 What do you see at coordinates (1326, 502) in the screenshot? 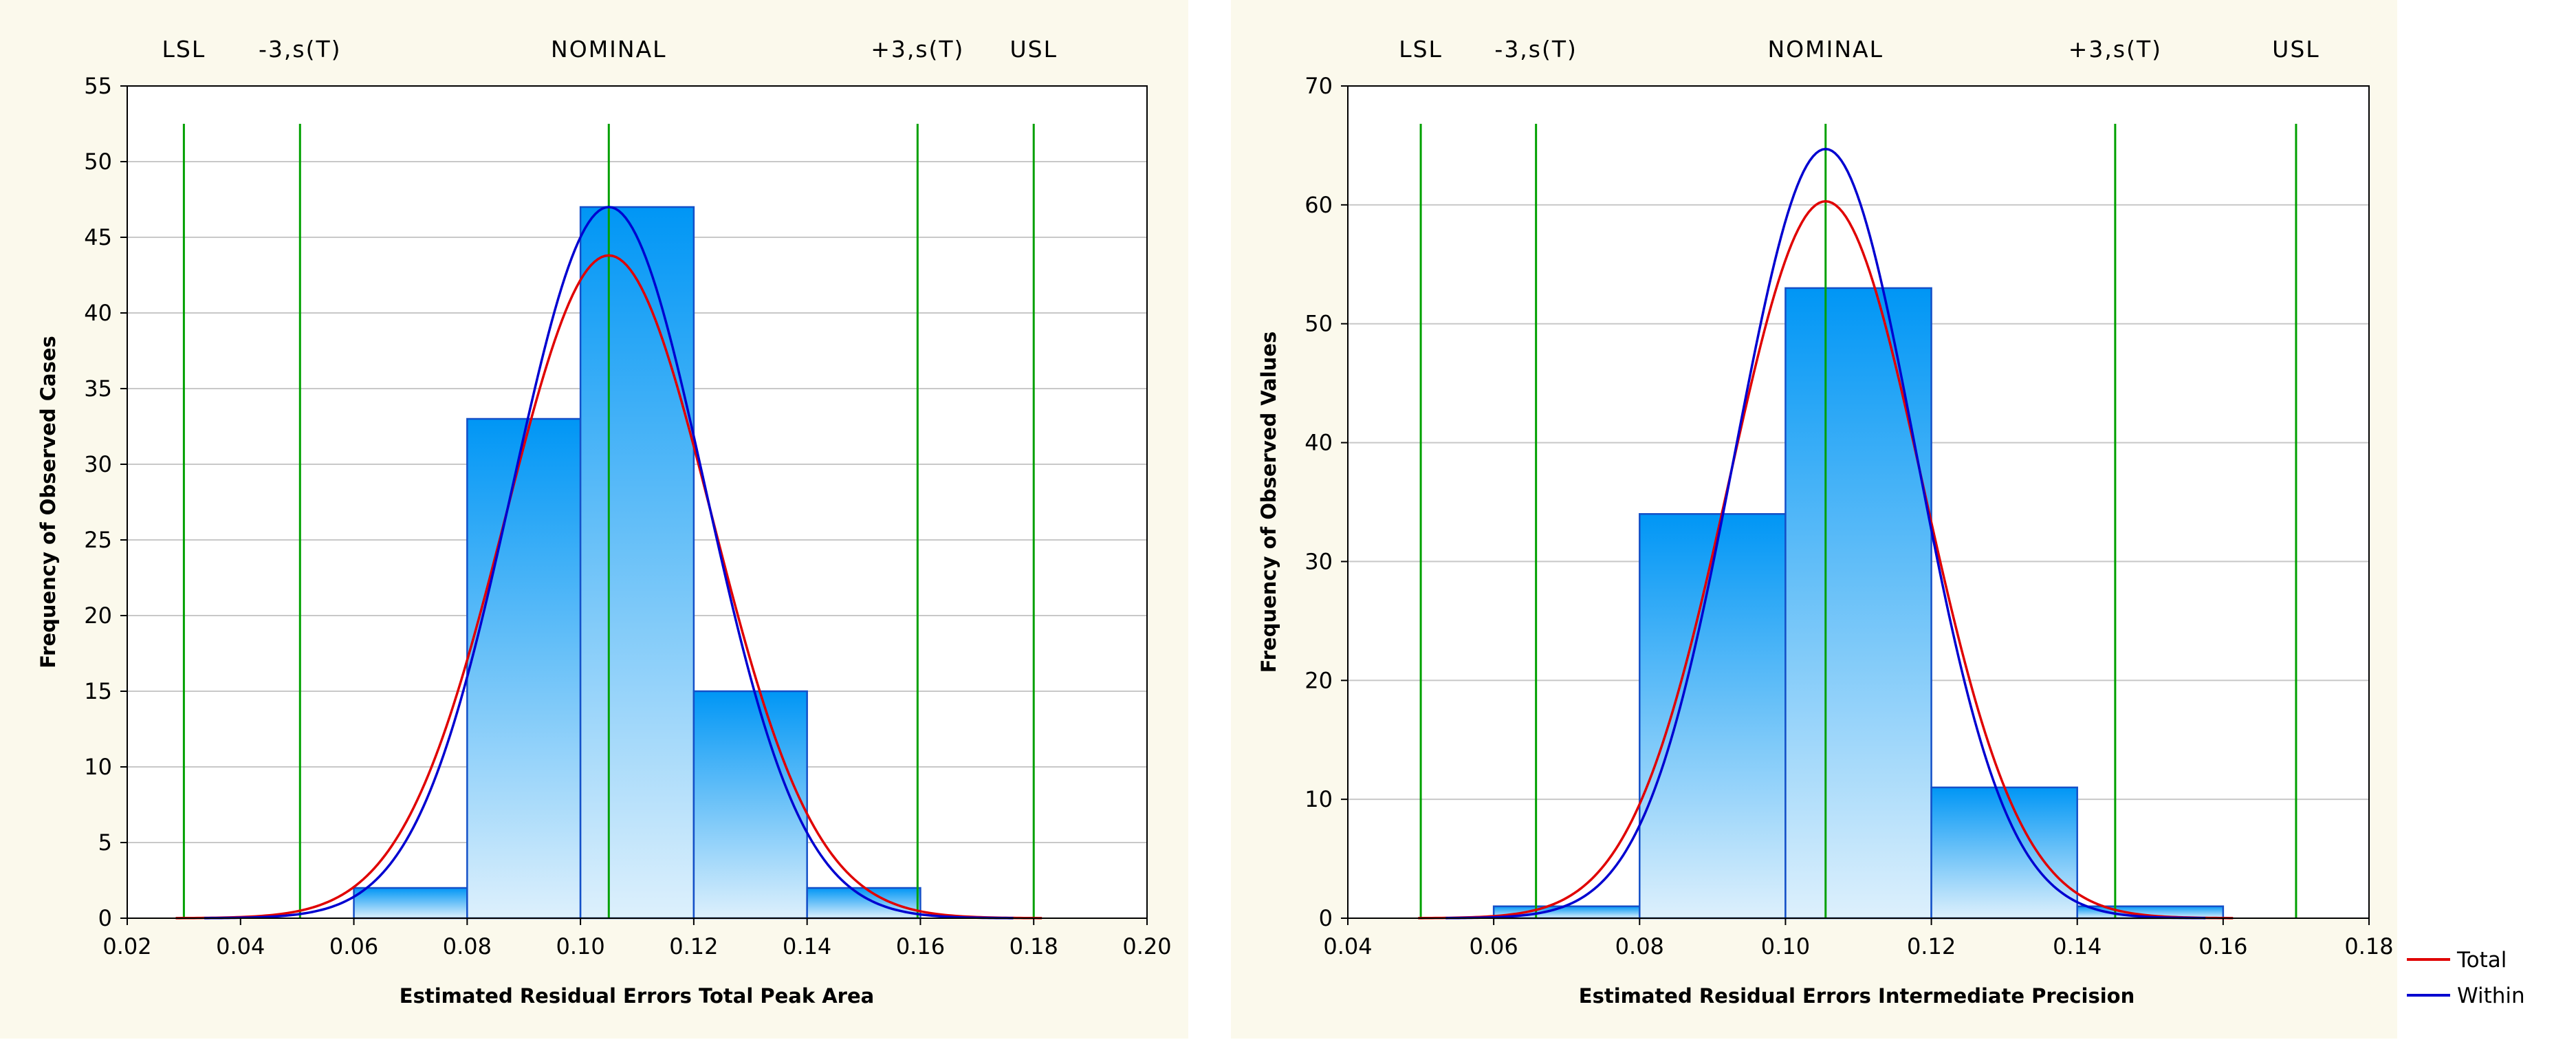
I see `panel-2-y-ticks: 0 10 20 30 40 50 60 70` at bounding box center [1326, 502].